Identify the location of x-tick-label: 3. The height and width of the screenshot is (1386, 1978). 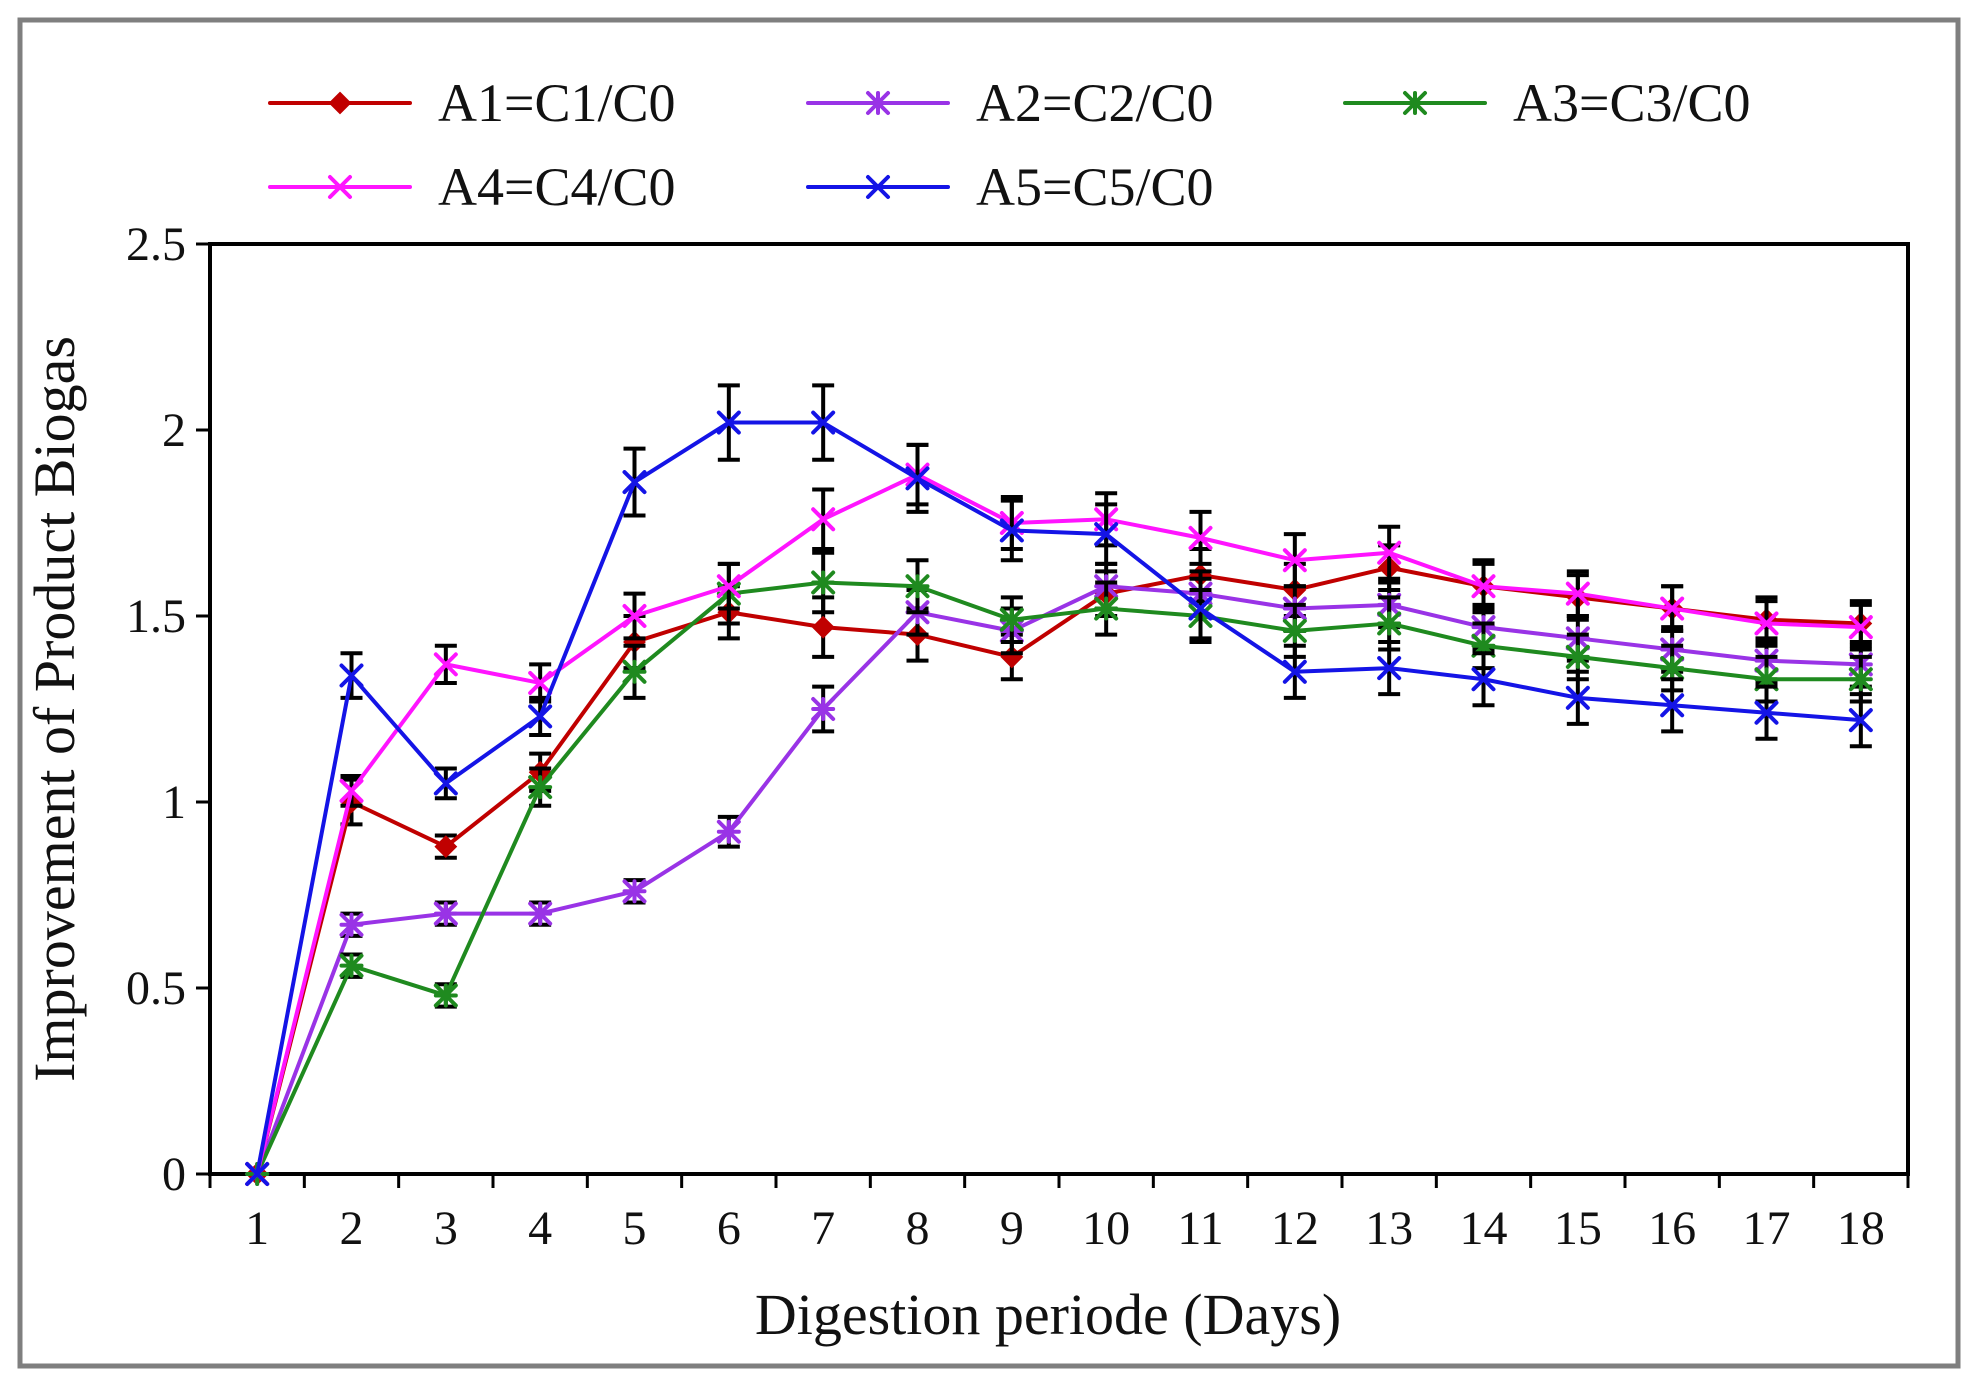
(446, 1228).